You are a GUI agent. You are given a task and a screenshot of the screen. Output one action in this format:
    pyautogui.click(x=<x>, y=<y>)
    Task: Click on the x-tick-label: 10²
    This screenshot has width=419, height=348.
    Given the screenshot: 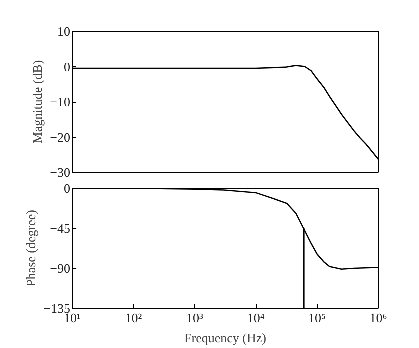 What is the action you would take?
    pyautogui.click(x=133, y=318)
    